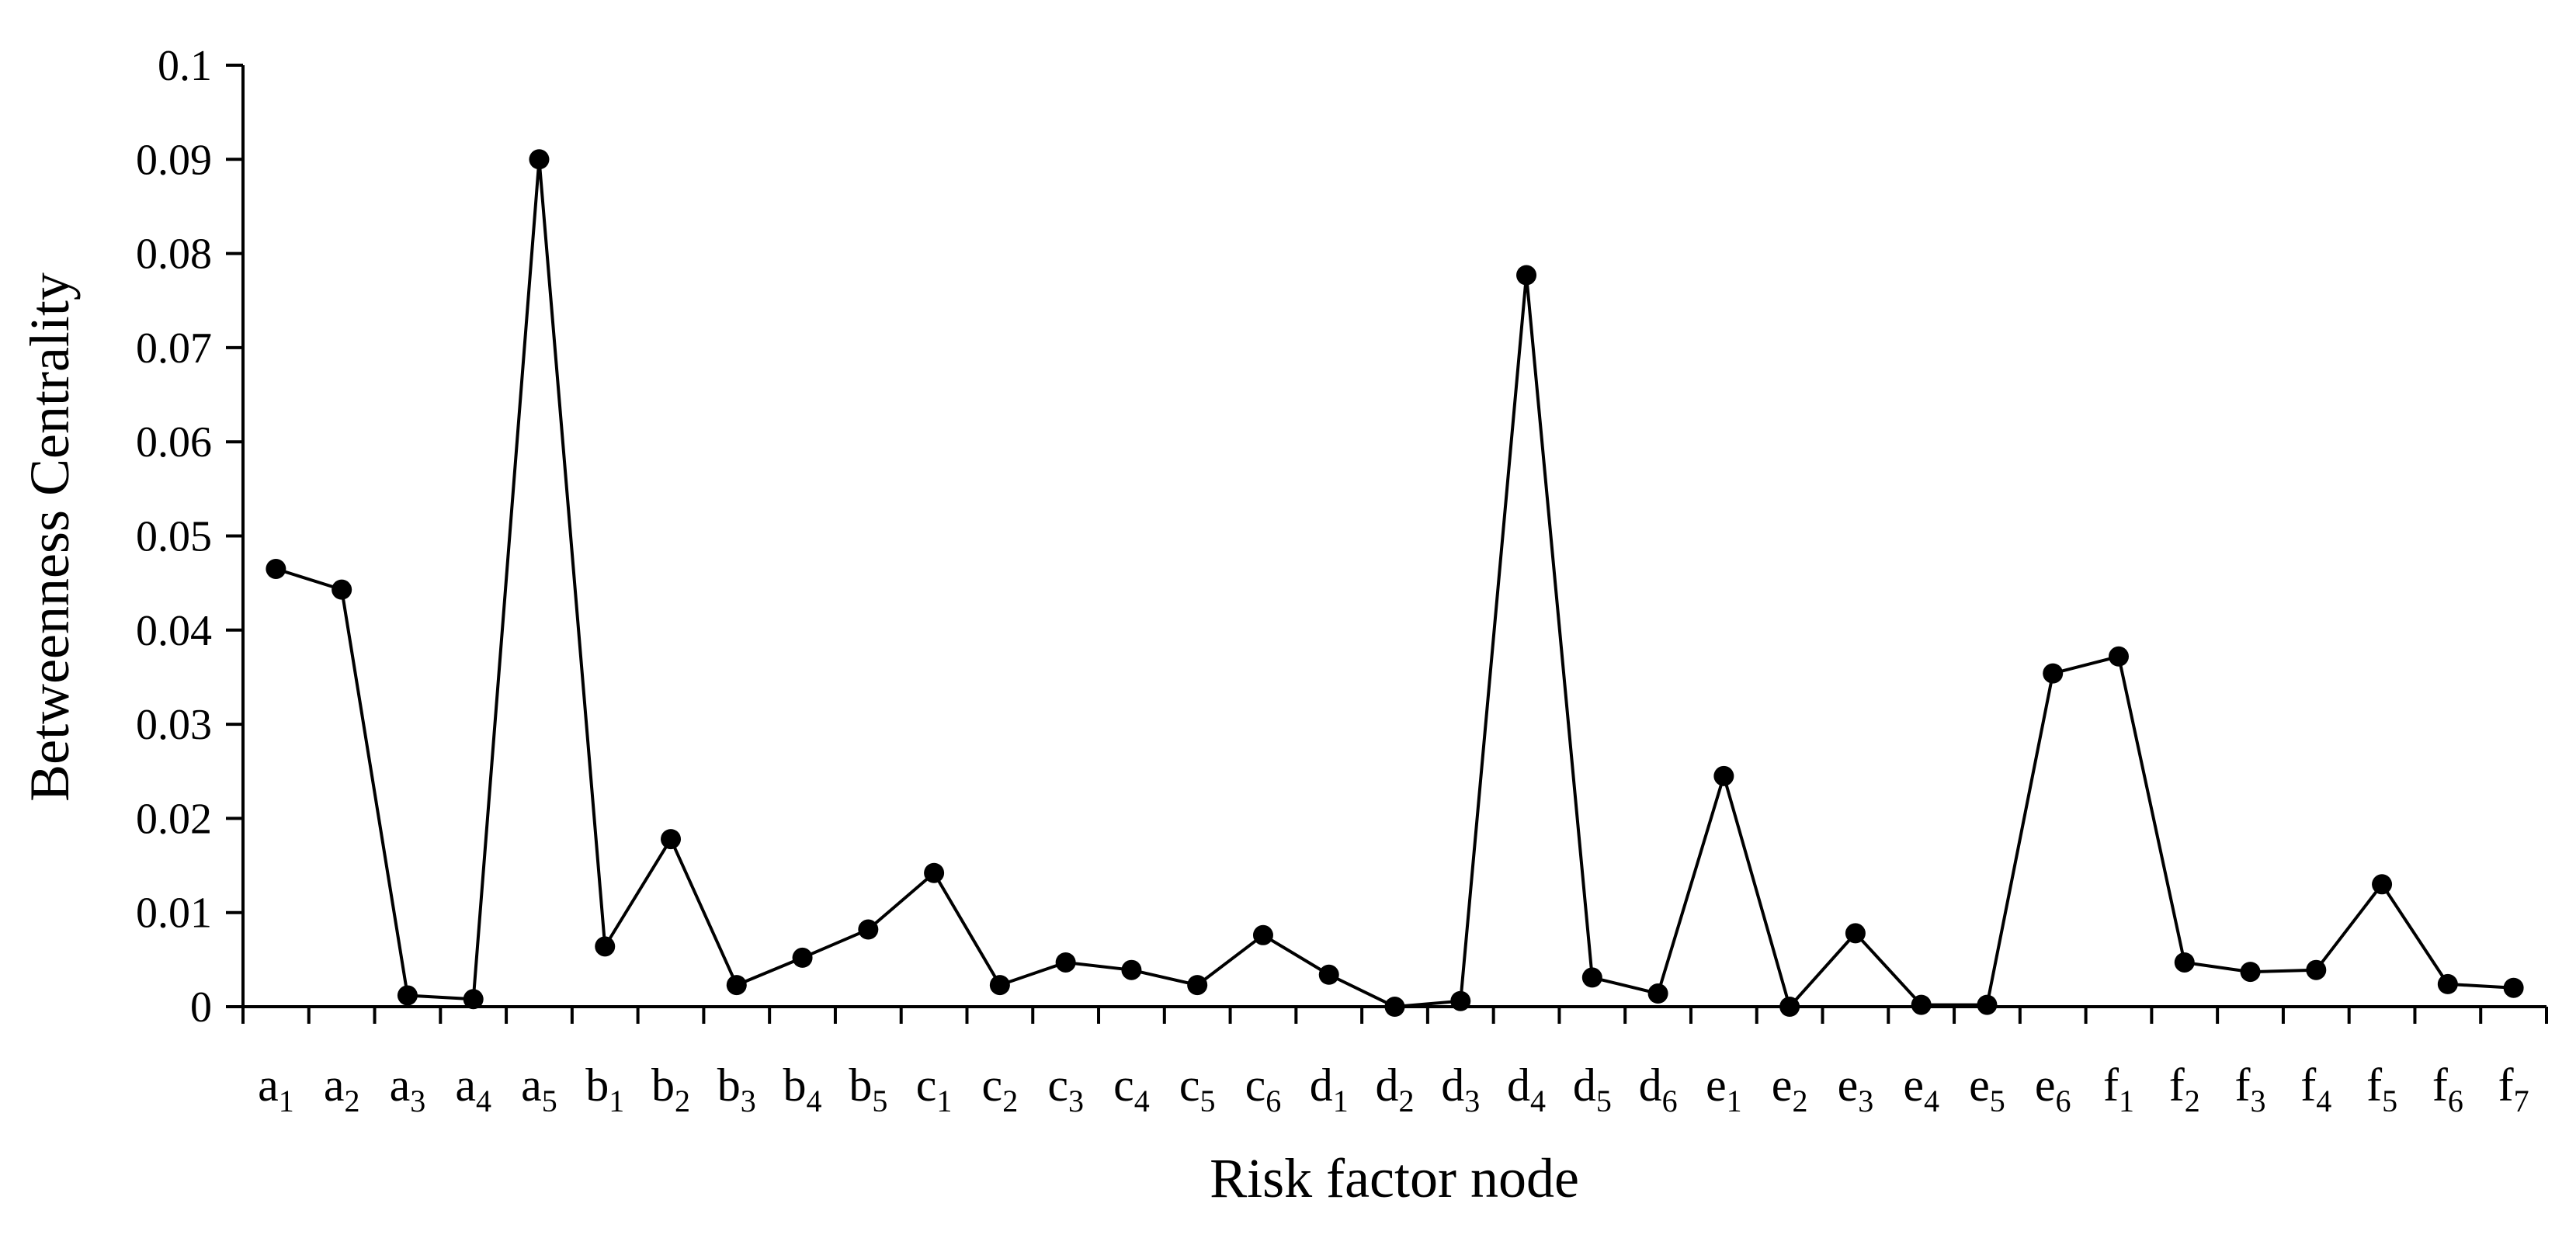  I want to click on x-tick-label: f6, so click(2447, 1088).